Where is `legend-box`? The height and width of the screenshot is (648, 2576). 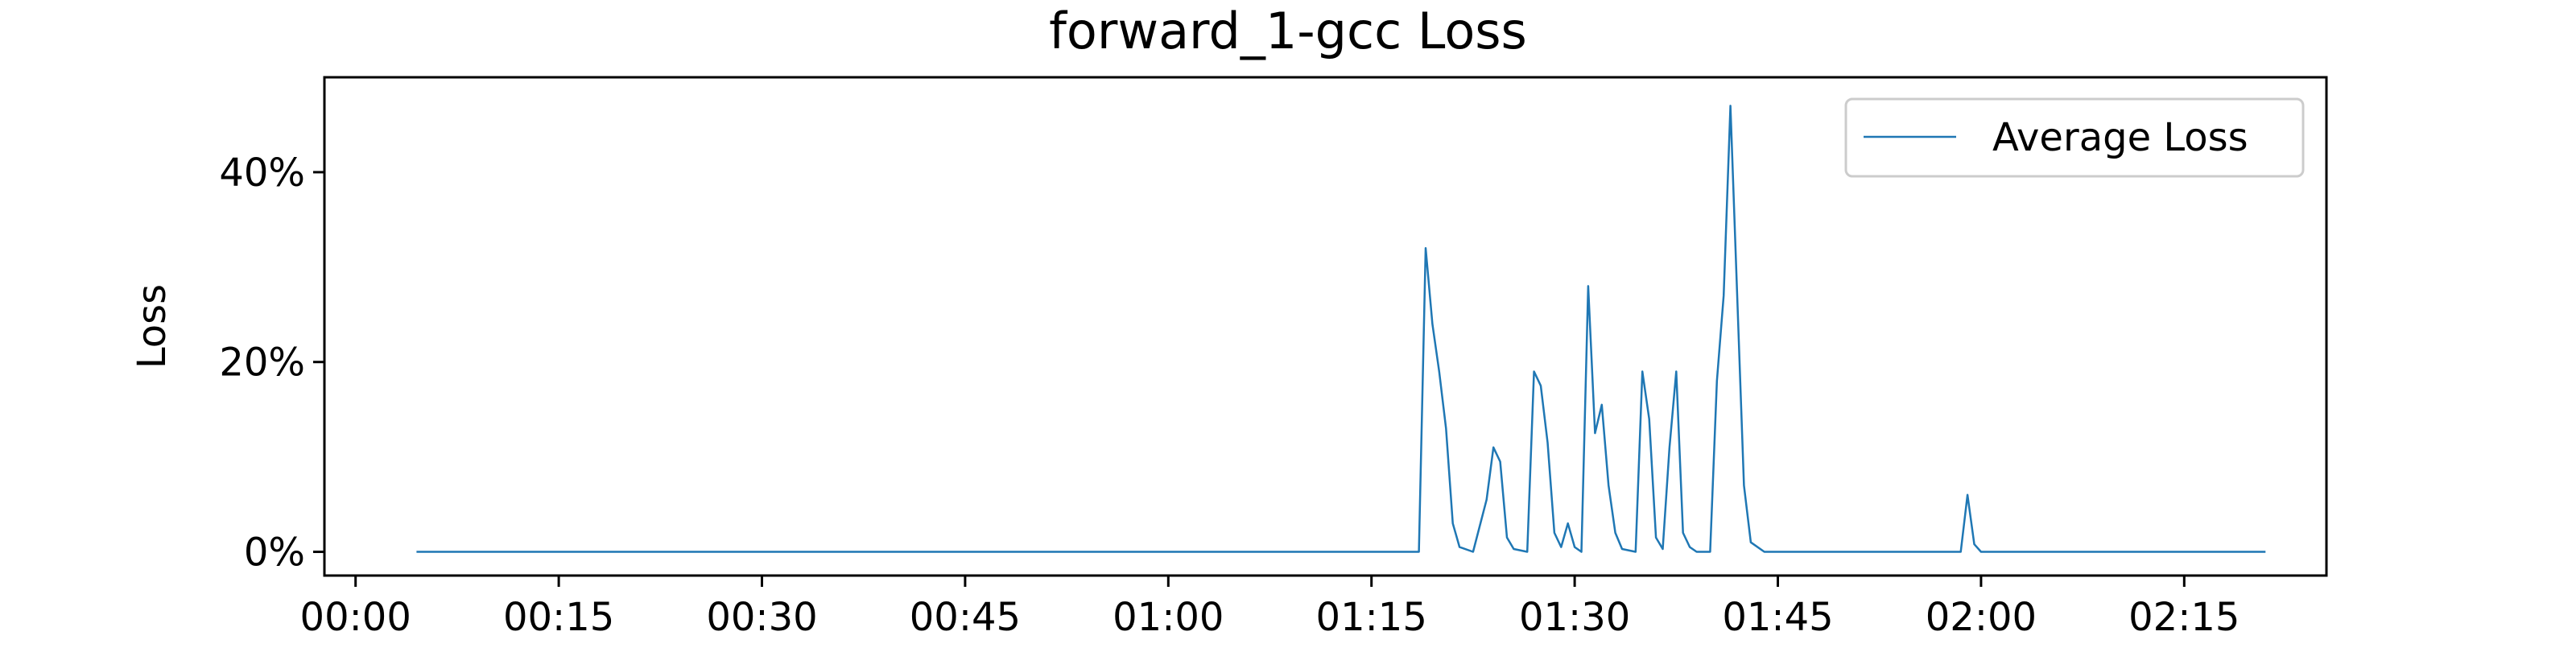
legend-box is located at coordinates (2074, 138).